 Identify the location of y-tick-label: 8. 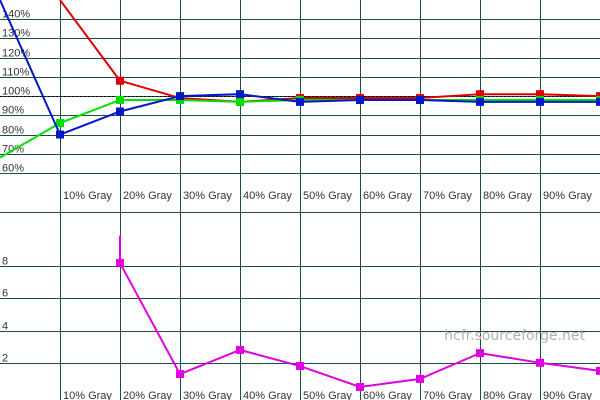
(5, 262).